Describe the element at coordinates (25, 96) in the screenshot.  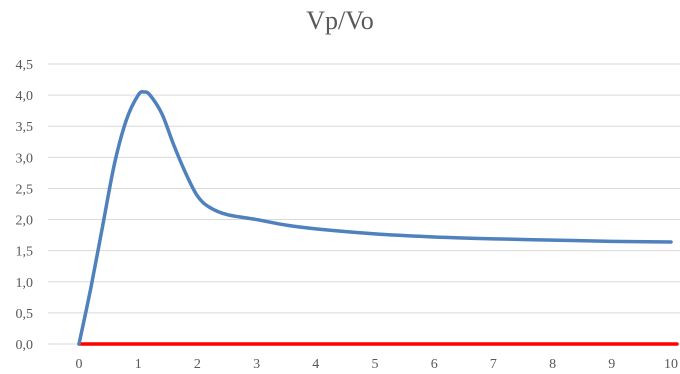
I see `y-tick-label: 4,0` at that location.